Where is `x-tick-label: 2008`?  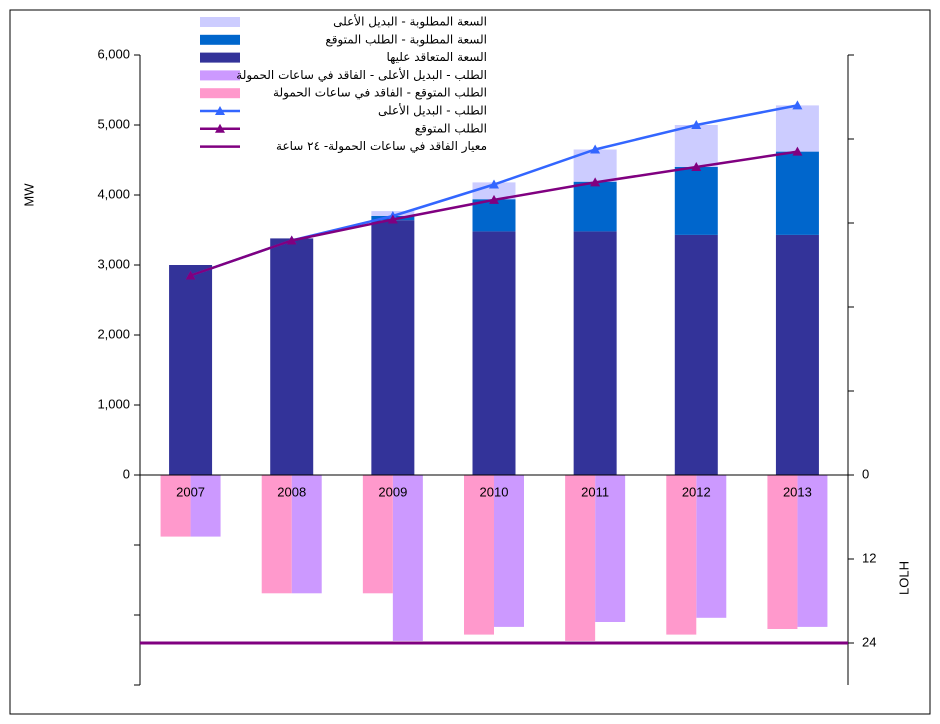 x-tick-label: 2008 is located at coordinates (291, 491).